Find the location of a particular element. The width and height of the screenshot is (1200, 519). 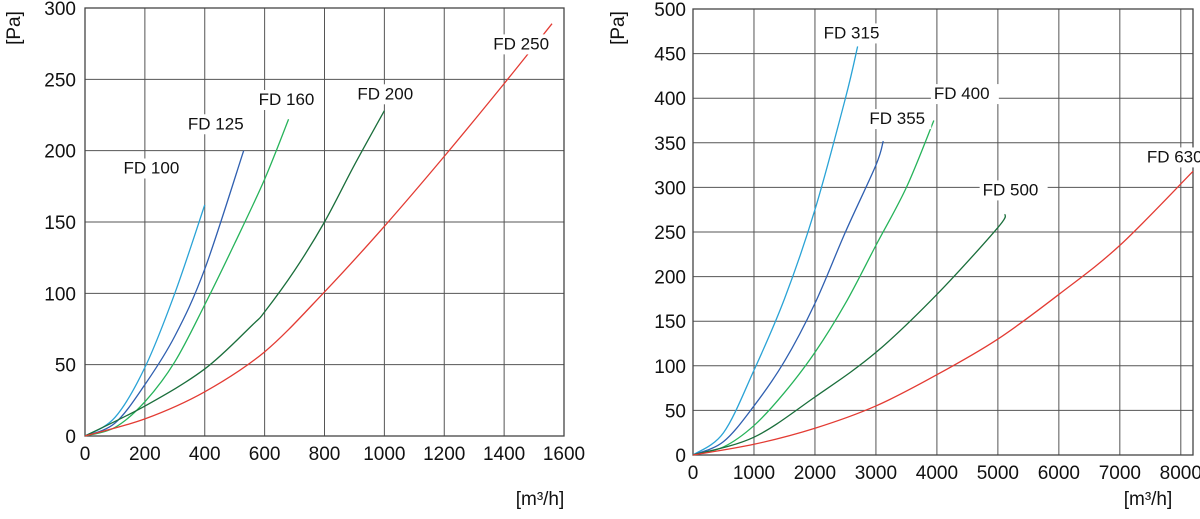

series-label: FD 630 is located at coordinates (1173, 156).